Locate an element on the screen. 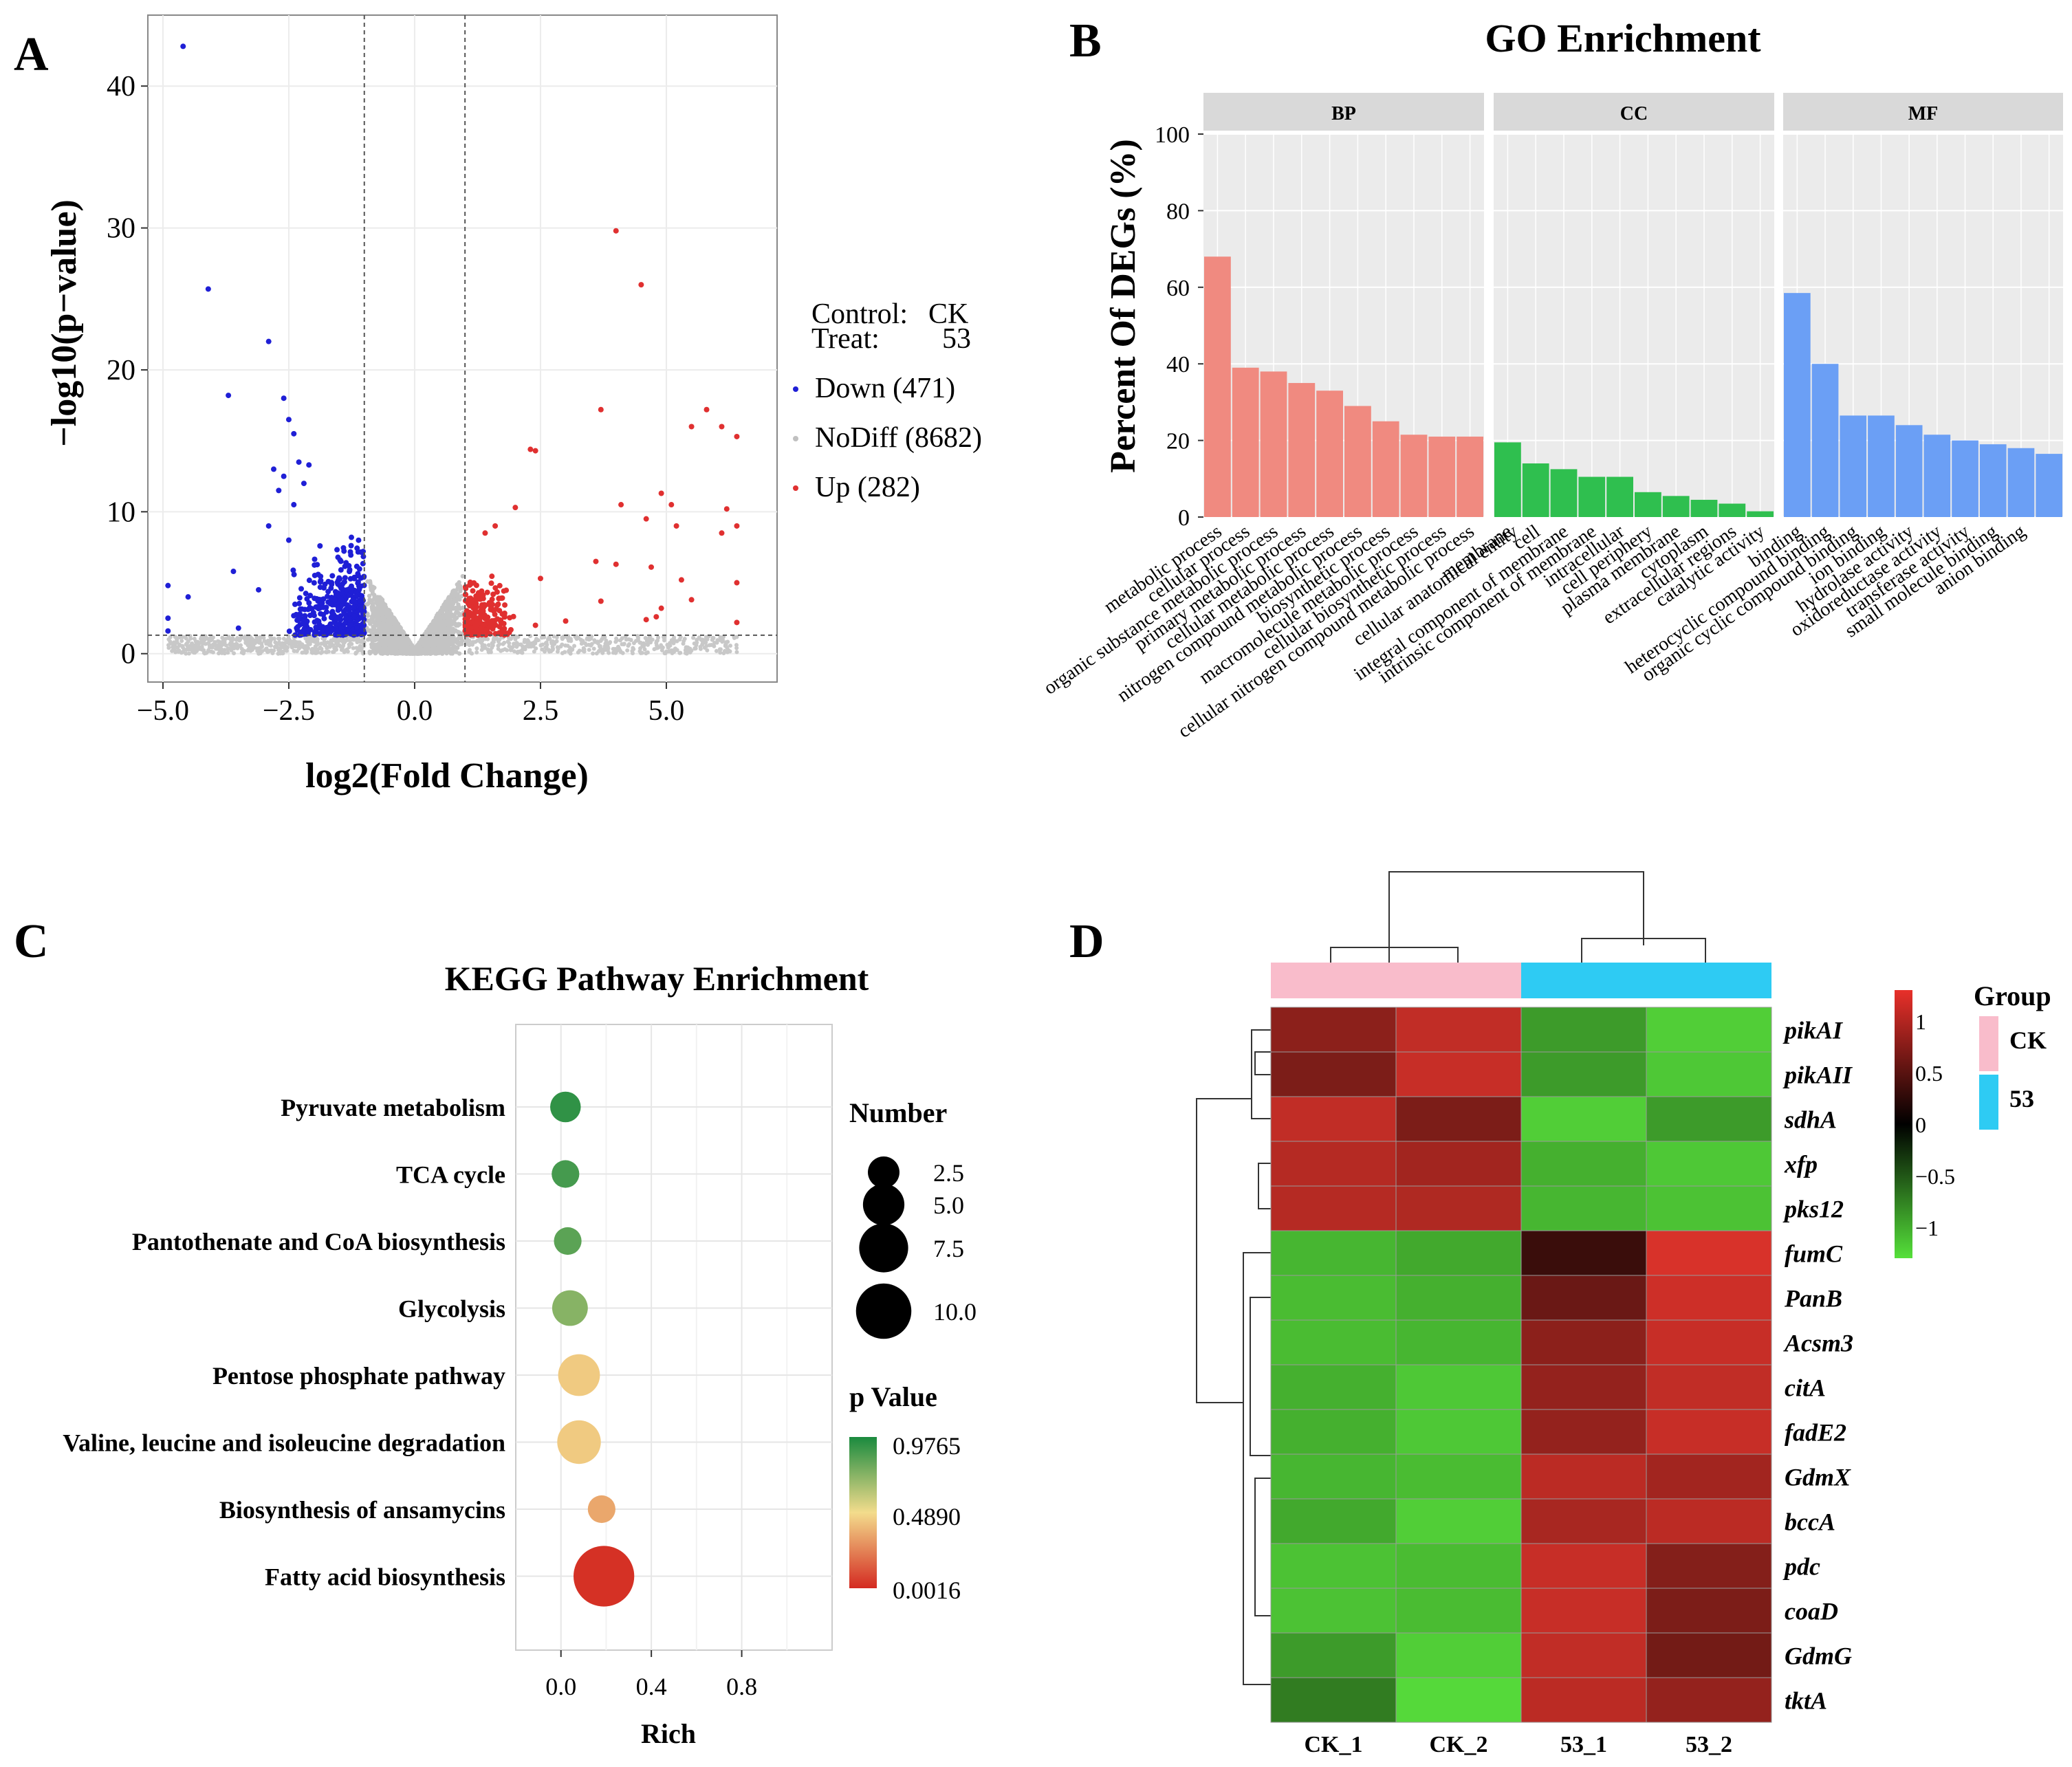 The height and width of the screenshot is (1767, 2072). heatmap-gene-label: pikAI is located at coordinates (1813, 1030).